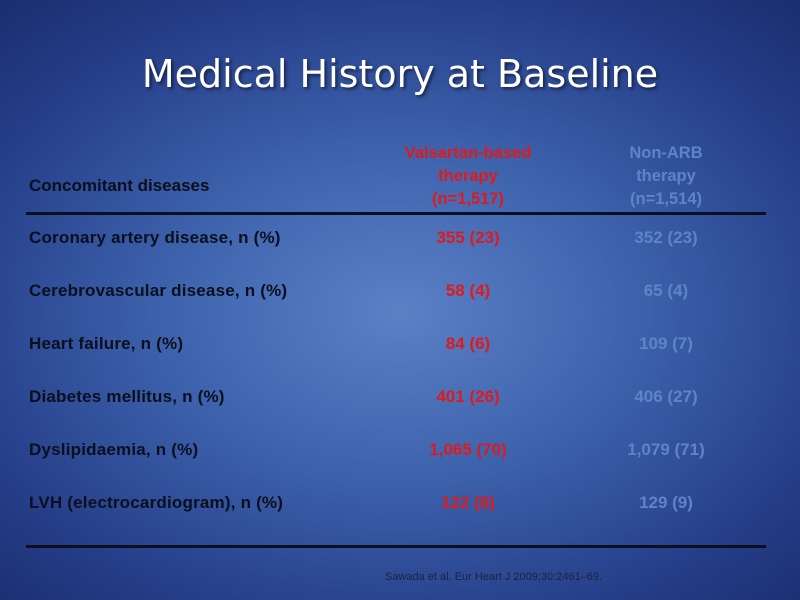  What do you see at coordinates (468, 396) in the screenshot?
I see `valsartan-value: 401 (26)` at bounding box center [468, 396].